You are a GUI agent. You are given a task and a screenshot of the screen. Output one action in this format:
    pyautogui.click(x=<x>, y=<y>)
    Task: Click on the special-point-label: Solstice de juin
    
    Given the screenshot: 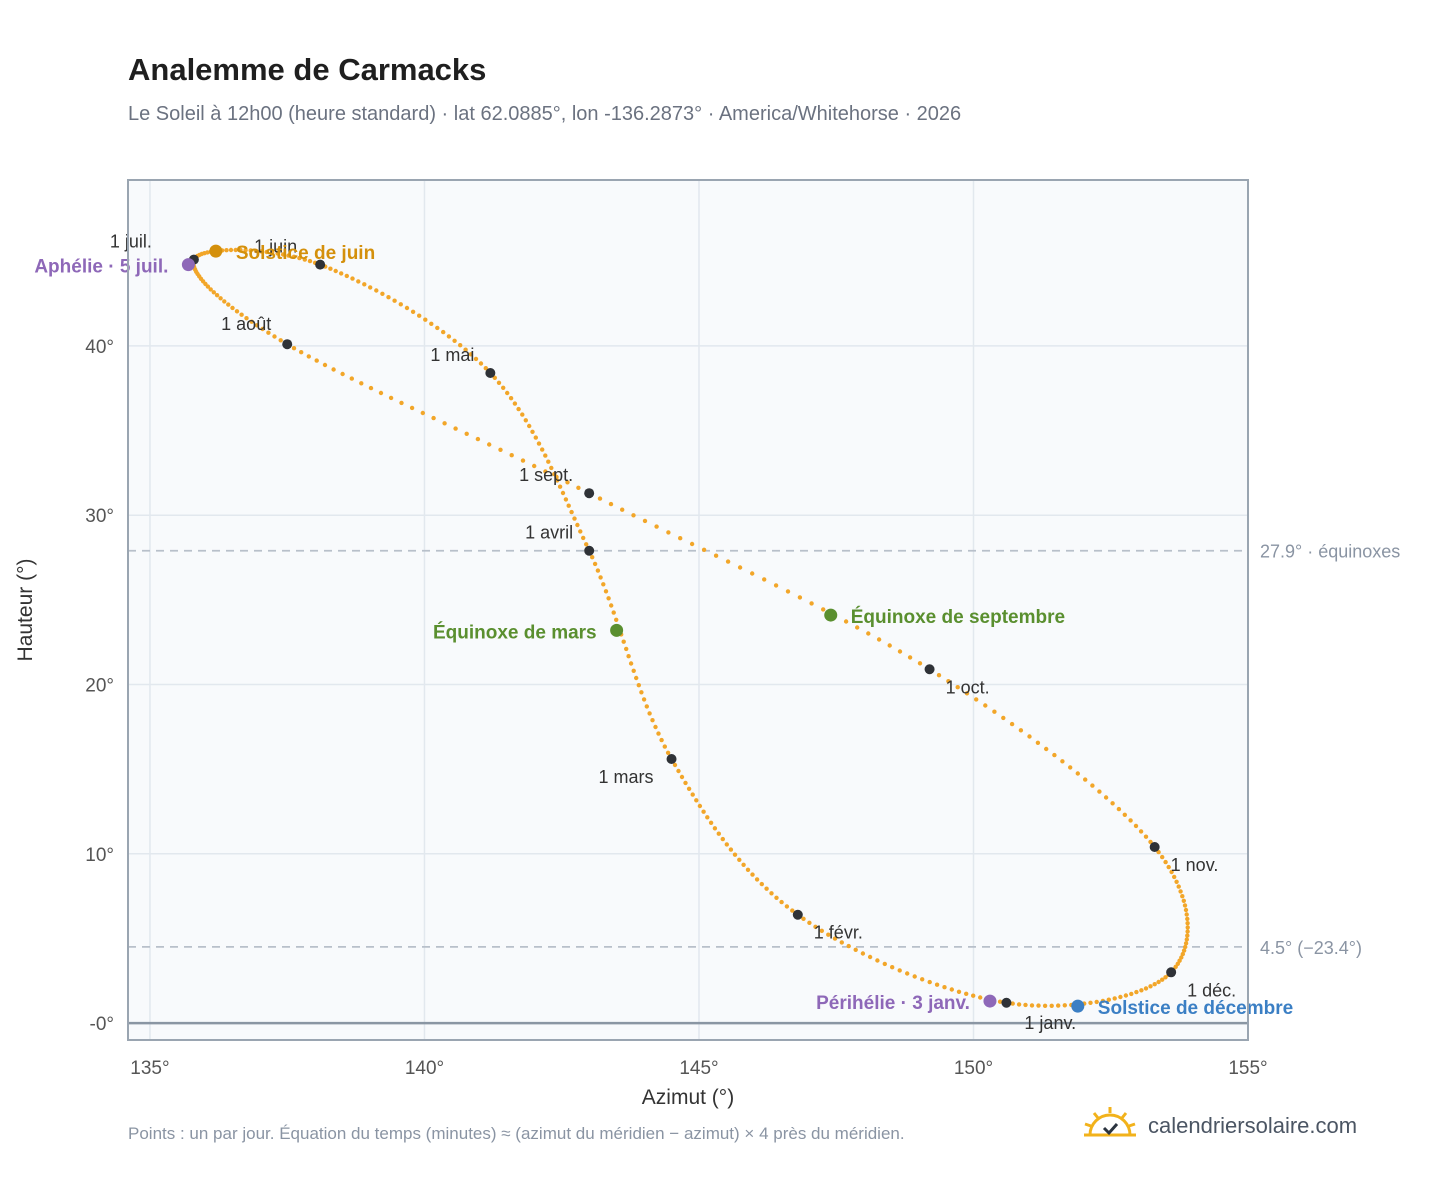 What is the action you would take?
    pyautogui.click(x=305, y=253)
    